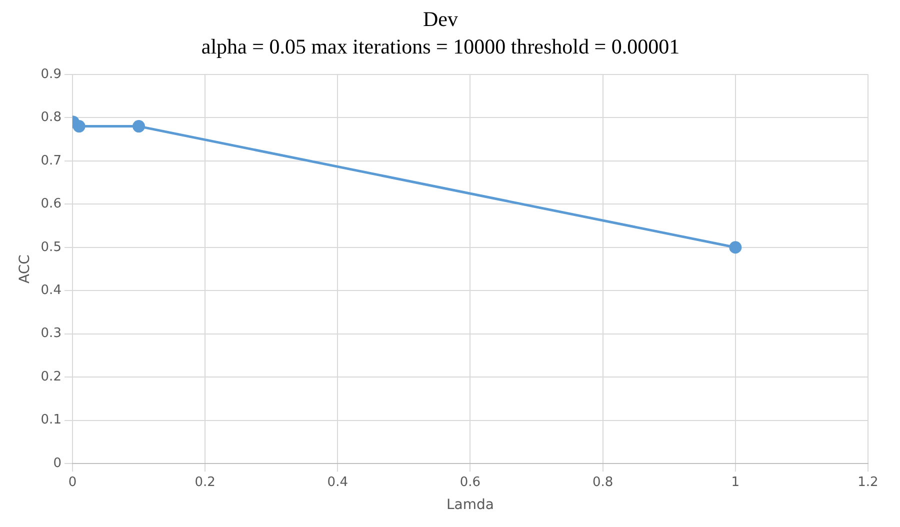 Image resolution: width=900 pixels, height=527 pixels. I want to click on x-tick-label: 0.6, so click(470, 482).